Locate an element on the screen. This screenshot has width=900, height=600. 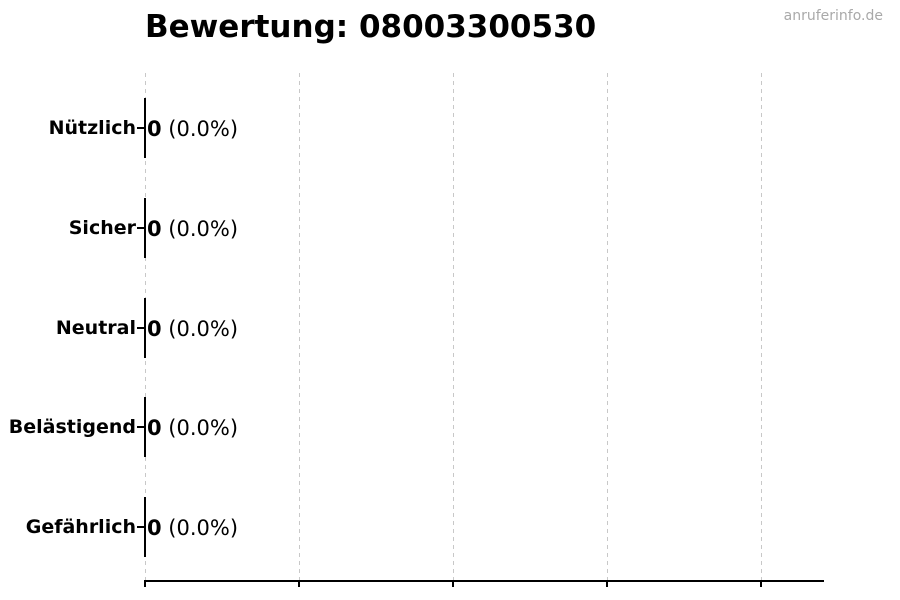
chart-title: Bewertung: 08003300530 is located at coordinates (371, 27).